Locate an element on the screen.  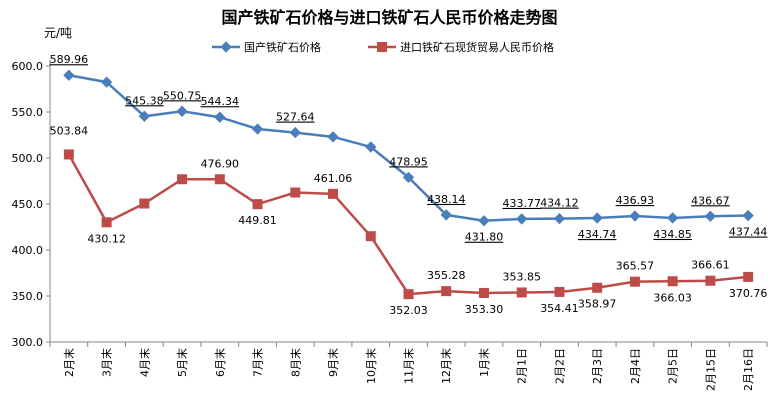
y-tick-label: 300.0 is located at coordinates (28, 342).